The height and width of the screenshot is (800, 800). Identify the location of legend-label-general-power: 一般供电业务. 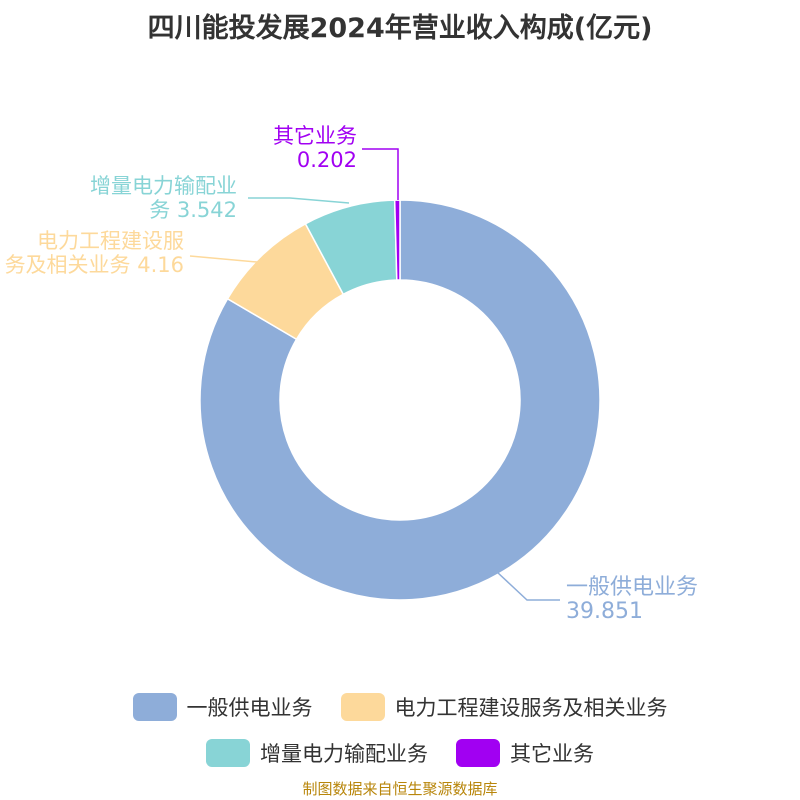
(249, 708).